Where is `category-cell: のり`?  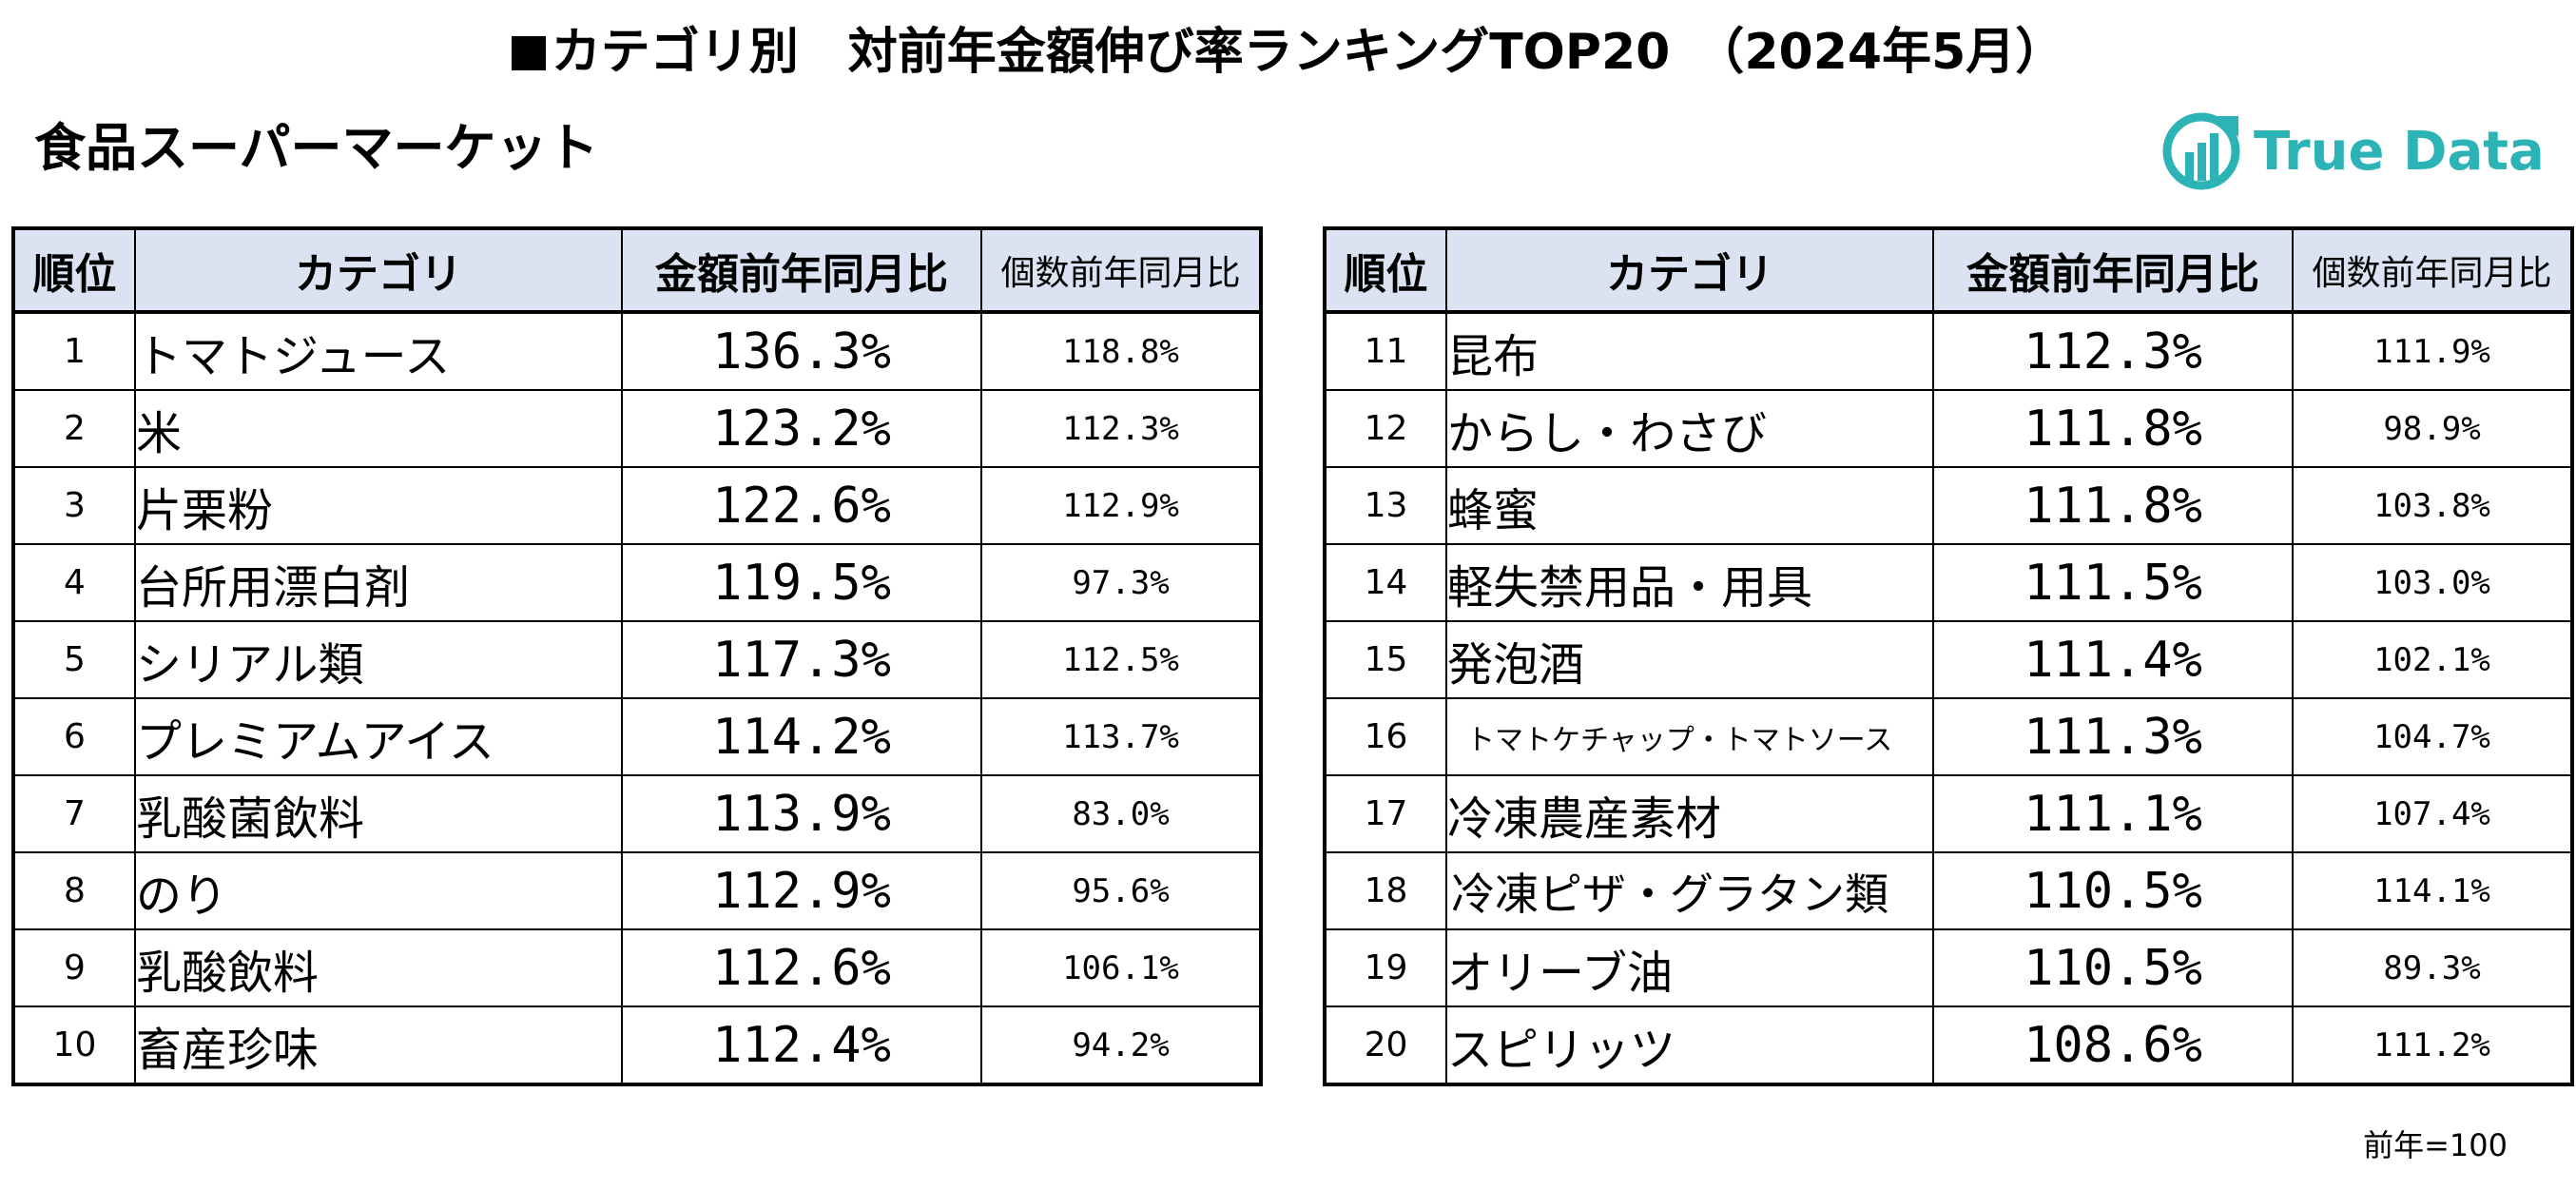 category-cell: のり is located at coordinates (378, 890).